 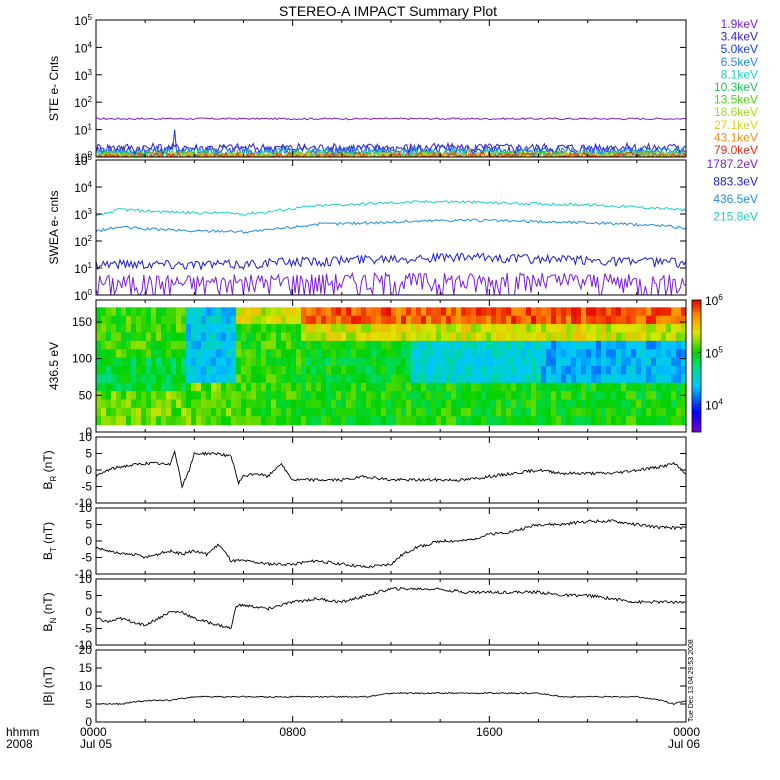 What do you see at coordinates (714, 352) in the screenshot?
I see `colorbar-tick-label: 105` at bounding box center [714, 352].